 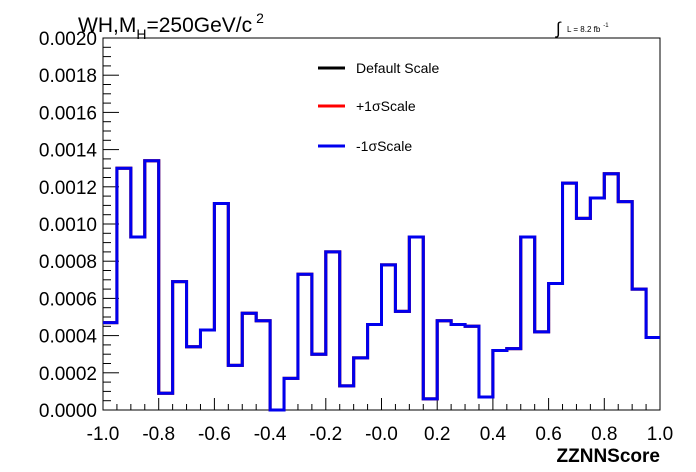 What do you see at coordinates (270, 434) in the screenshot?
I see `x-tick-label: -0.4` at bounding box center [270, 434].